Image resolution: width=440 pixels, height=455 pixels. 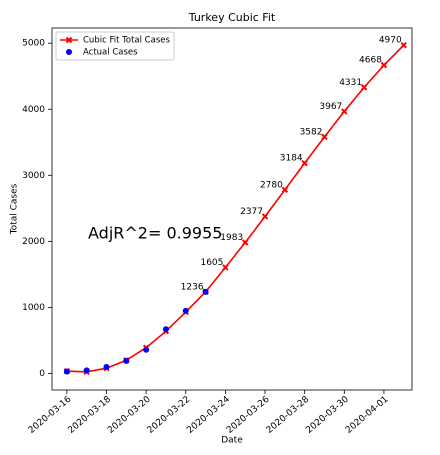 I want to click on data-label: 2780, so click(x=271, y=185).